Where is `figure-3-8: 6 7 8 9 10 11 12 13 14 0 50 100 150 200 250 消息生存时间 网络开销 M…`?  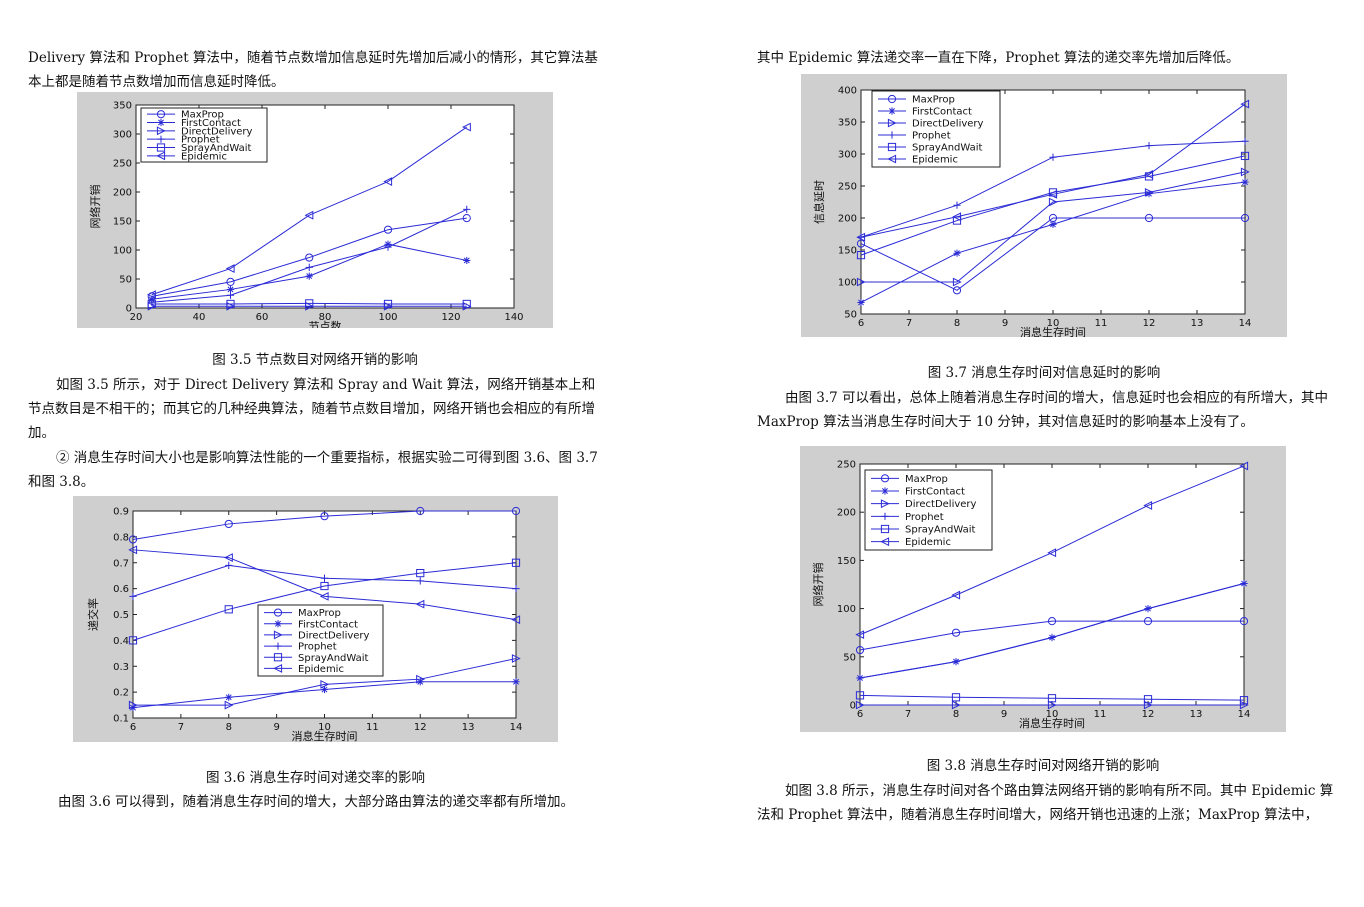
figure-3-8: 6 7 8 9 10 11 12 13 14 0 50 100 150 200 250 消息生存时间 网络开销 M… is located at coordinates (1043, 589).